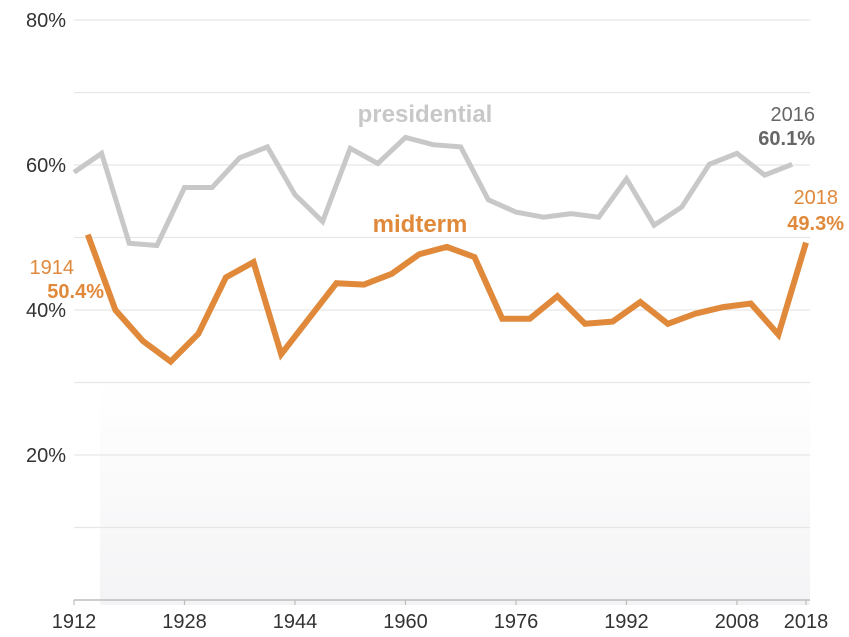 Image resolution: width=849 pixels, height=637 pixels. Describe the element at coordinates (52, 268) in the screenshot. I see `annotation-1914-year: 1914` at that location.